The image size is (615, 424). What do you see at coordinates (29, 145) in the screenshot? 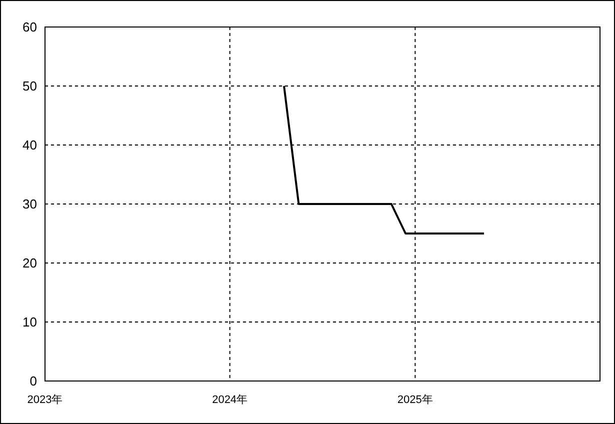
I see `y-tick-label: 40` at bounding box center [29, 145].